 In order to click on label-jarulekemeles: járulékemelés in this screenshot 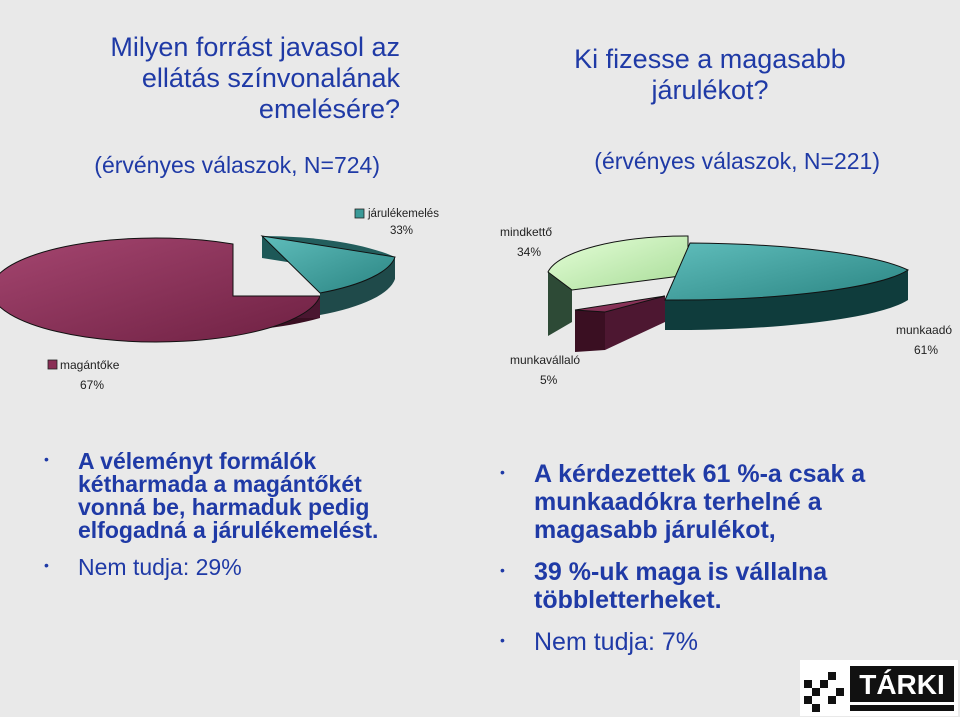, I will do `click(403, 214)`.